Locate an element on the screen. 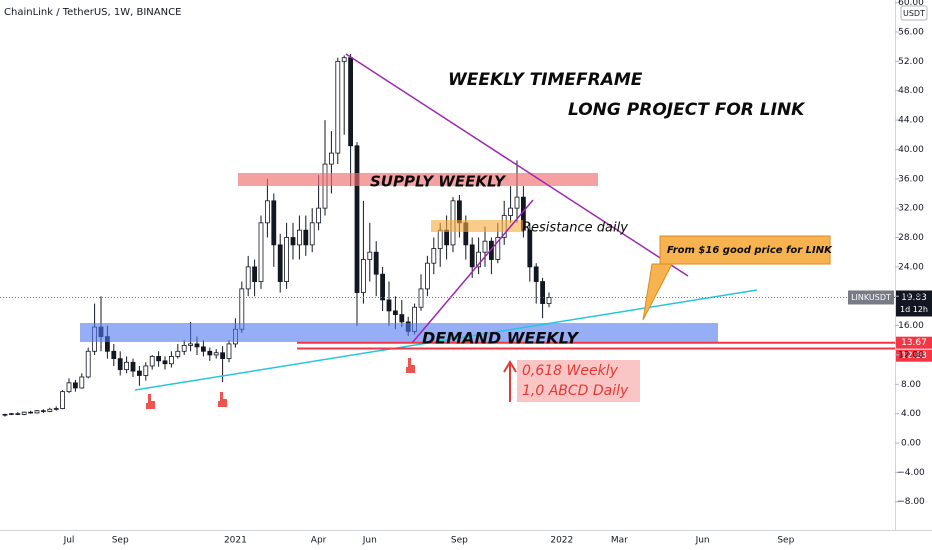 Image resolution: width=932 pixels, height=550 pixels. resistance-zone is located at coordinates (477, 226).